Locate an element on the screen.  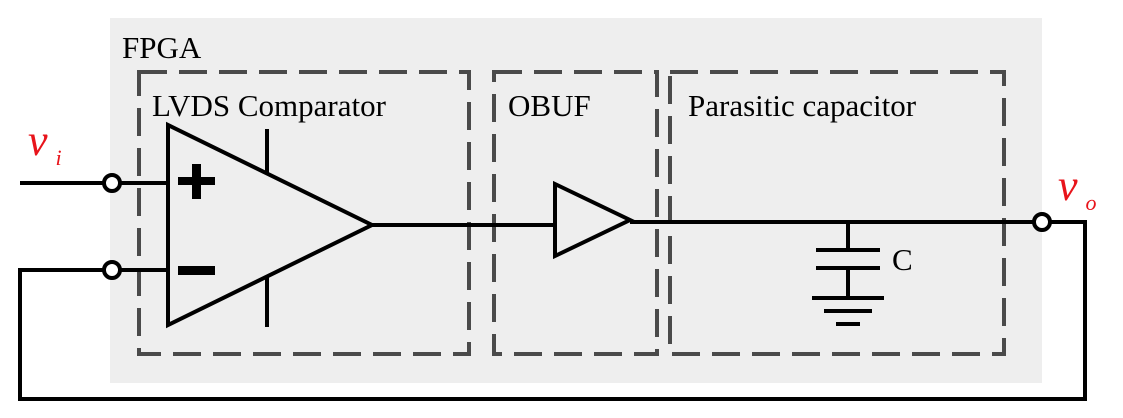
input-terminal is located at coordinates (112, 183).